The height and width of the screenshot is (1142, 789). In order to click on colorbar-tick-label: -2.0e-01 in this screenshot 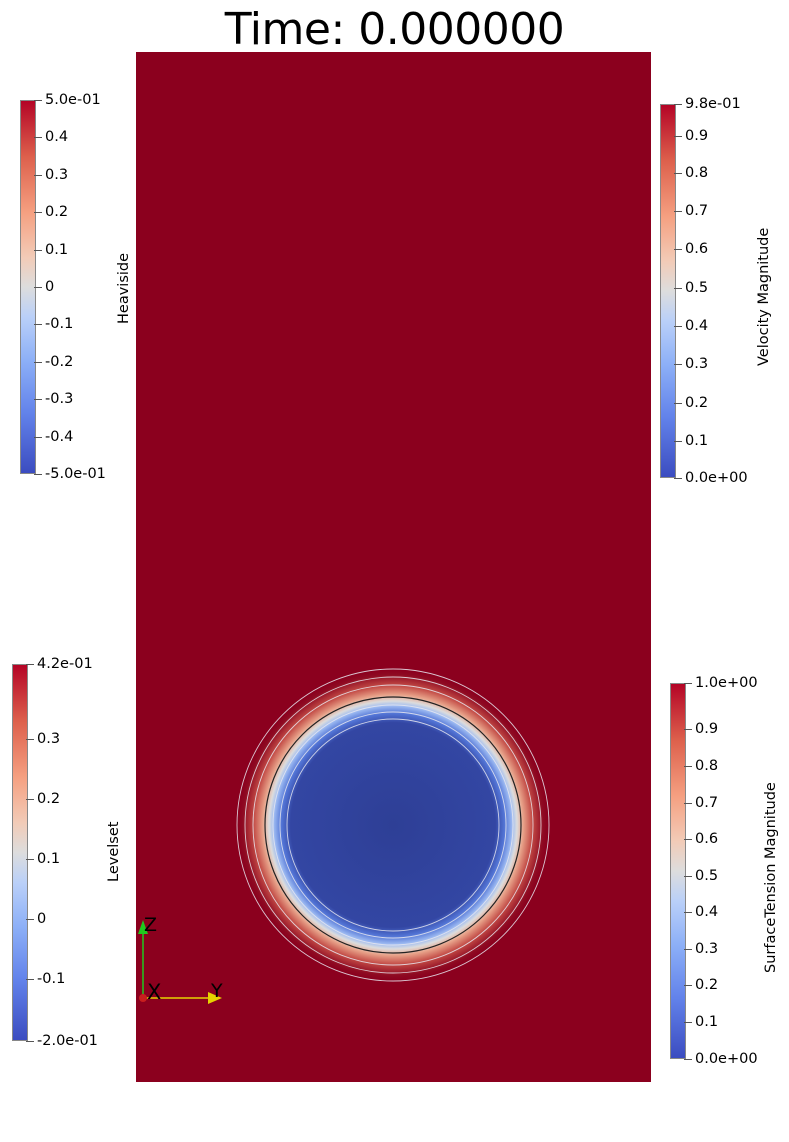, I will do `click(67, 1041)`.